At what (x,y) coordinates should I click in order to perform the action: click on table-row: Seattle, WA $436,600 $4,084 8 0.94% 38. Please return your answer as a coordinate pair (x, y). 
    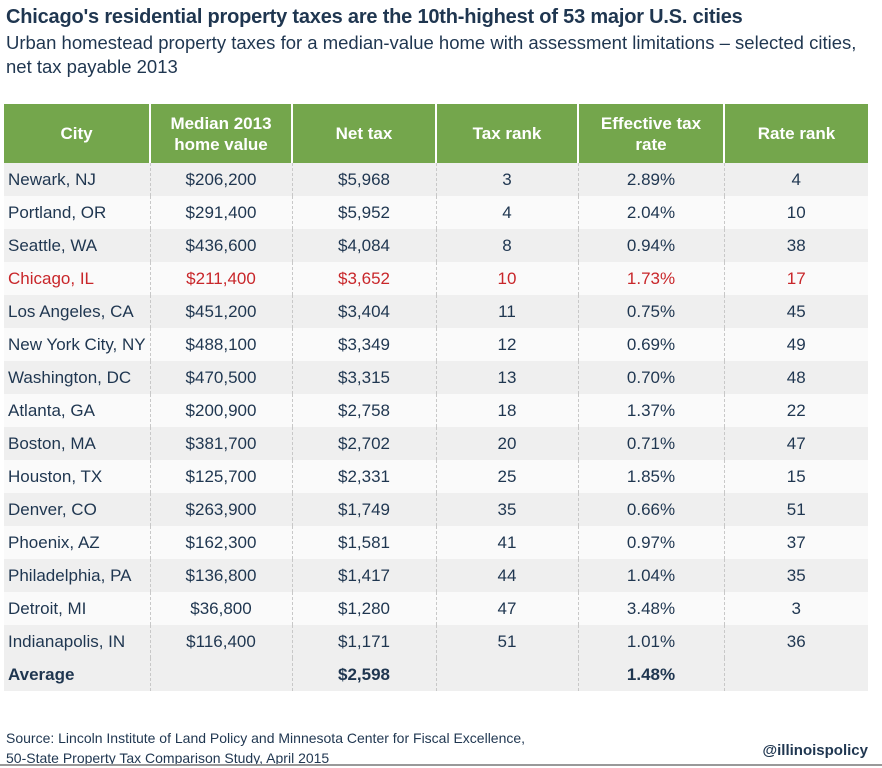
    Looking at the image, I should click on (436, 245).